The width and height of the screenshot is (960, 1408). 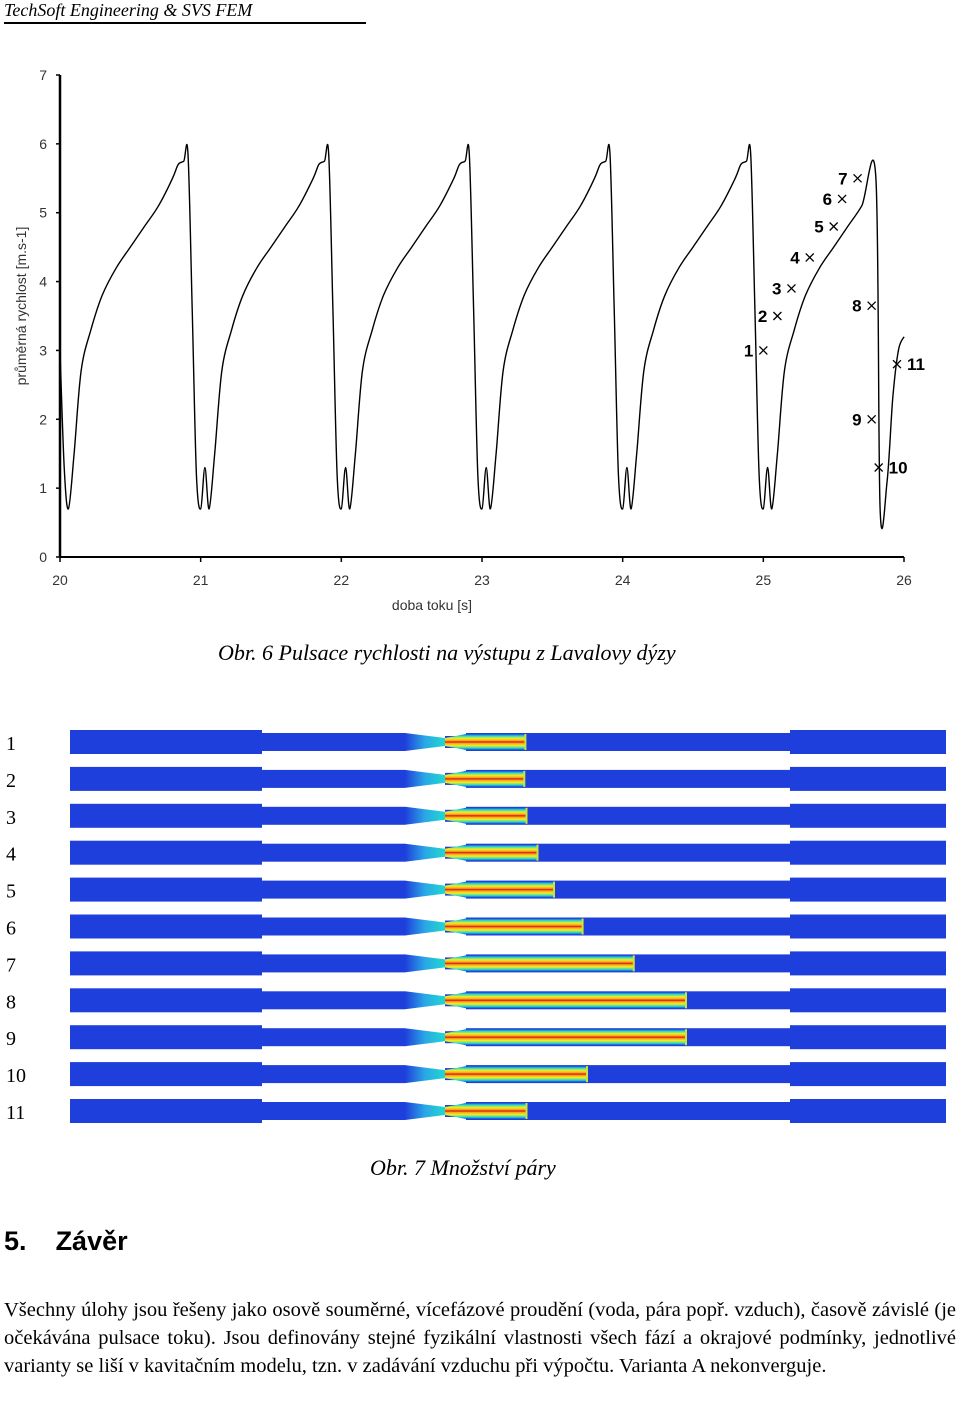 What do you see at coordinates (818, 226) in the screenshot?
I see `annotation-label: 5` at bounding box center [818, 226].